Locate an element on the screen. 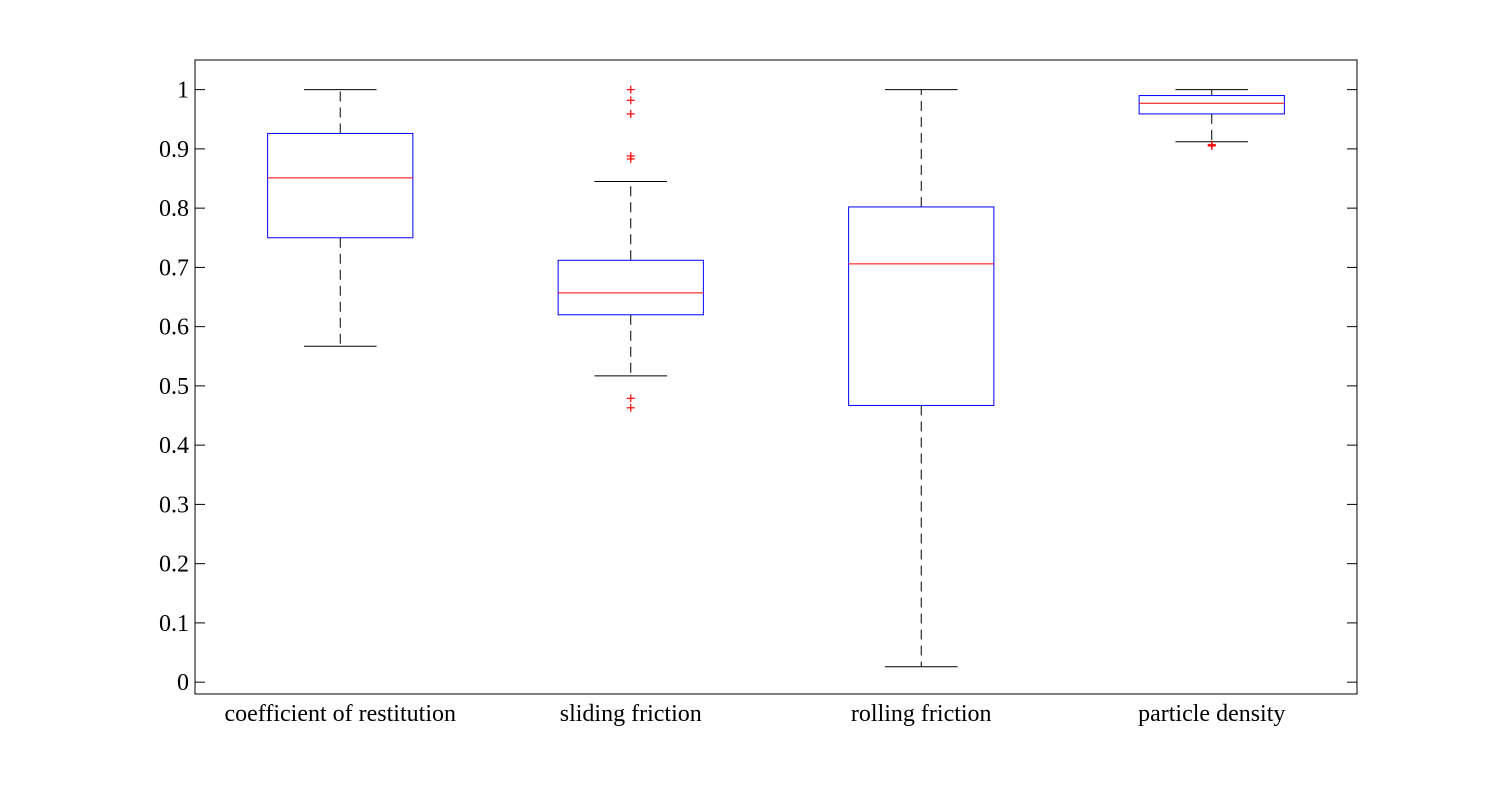 Image resolution: width=1499 pixels, height=800 pixels. y-tick-label: 0 is located at coordinates (183, 683).